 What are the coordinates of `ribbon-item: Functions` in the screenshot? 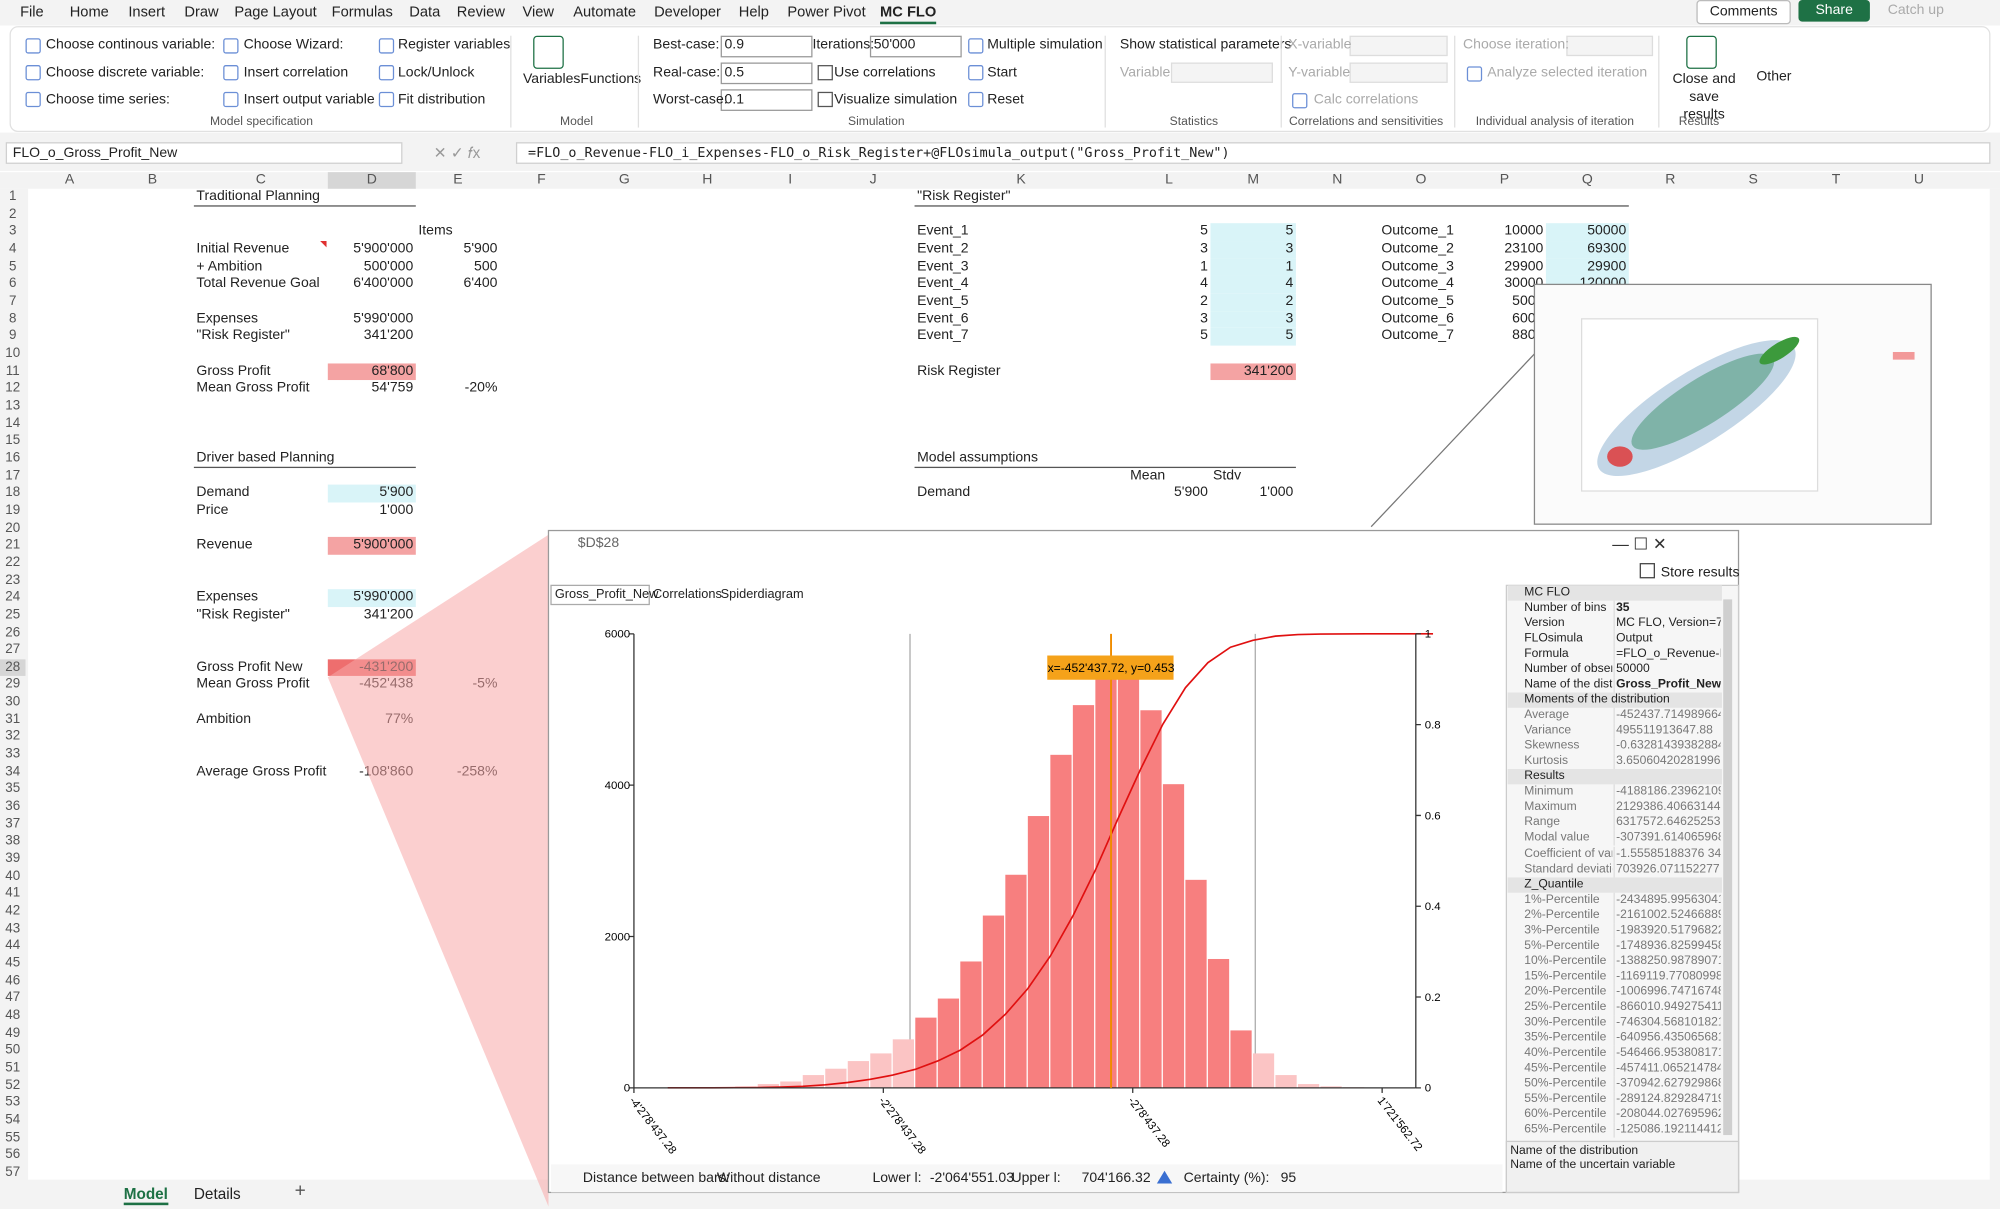 It's located at (611, 79).